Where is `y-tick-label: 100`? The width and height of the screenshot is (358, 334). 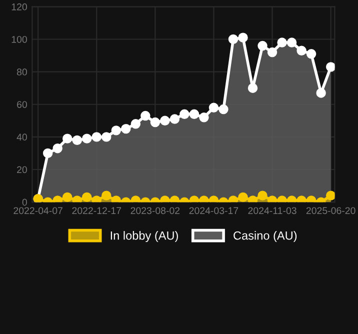
y-tick-label: 100 is located at coordinates (19, 39).